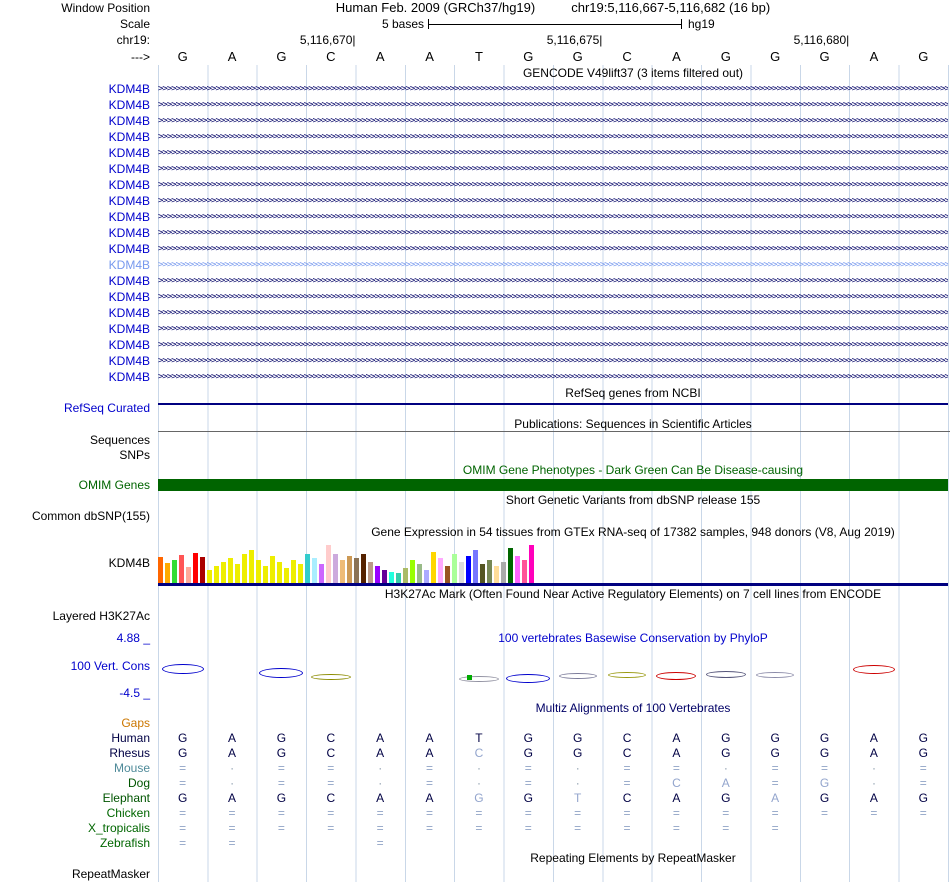 Image resolution: width=950 pixels, height=896 pixels. I want to click on alignment-row-dog: Dog = · = = · = · = · = C A = G · =, so click(475, 783).